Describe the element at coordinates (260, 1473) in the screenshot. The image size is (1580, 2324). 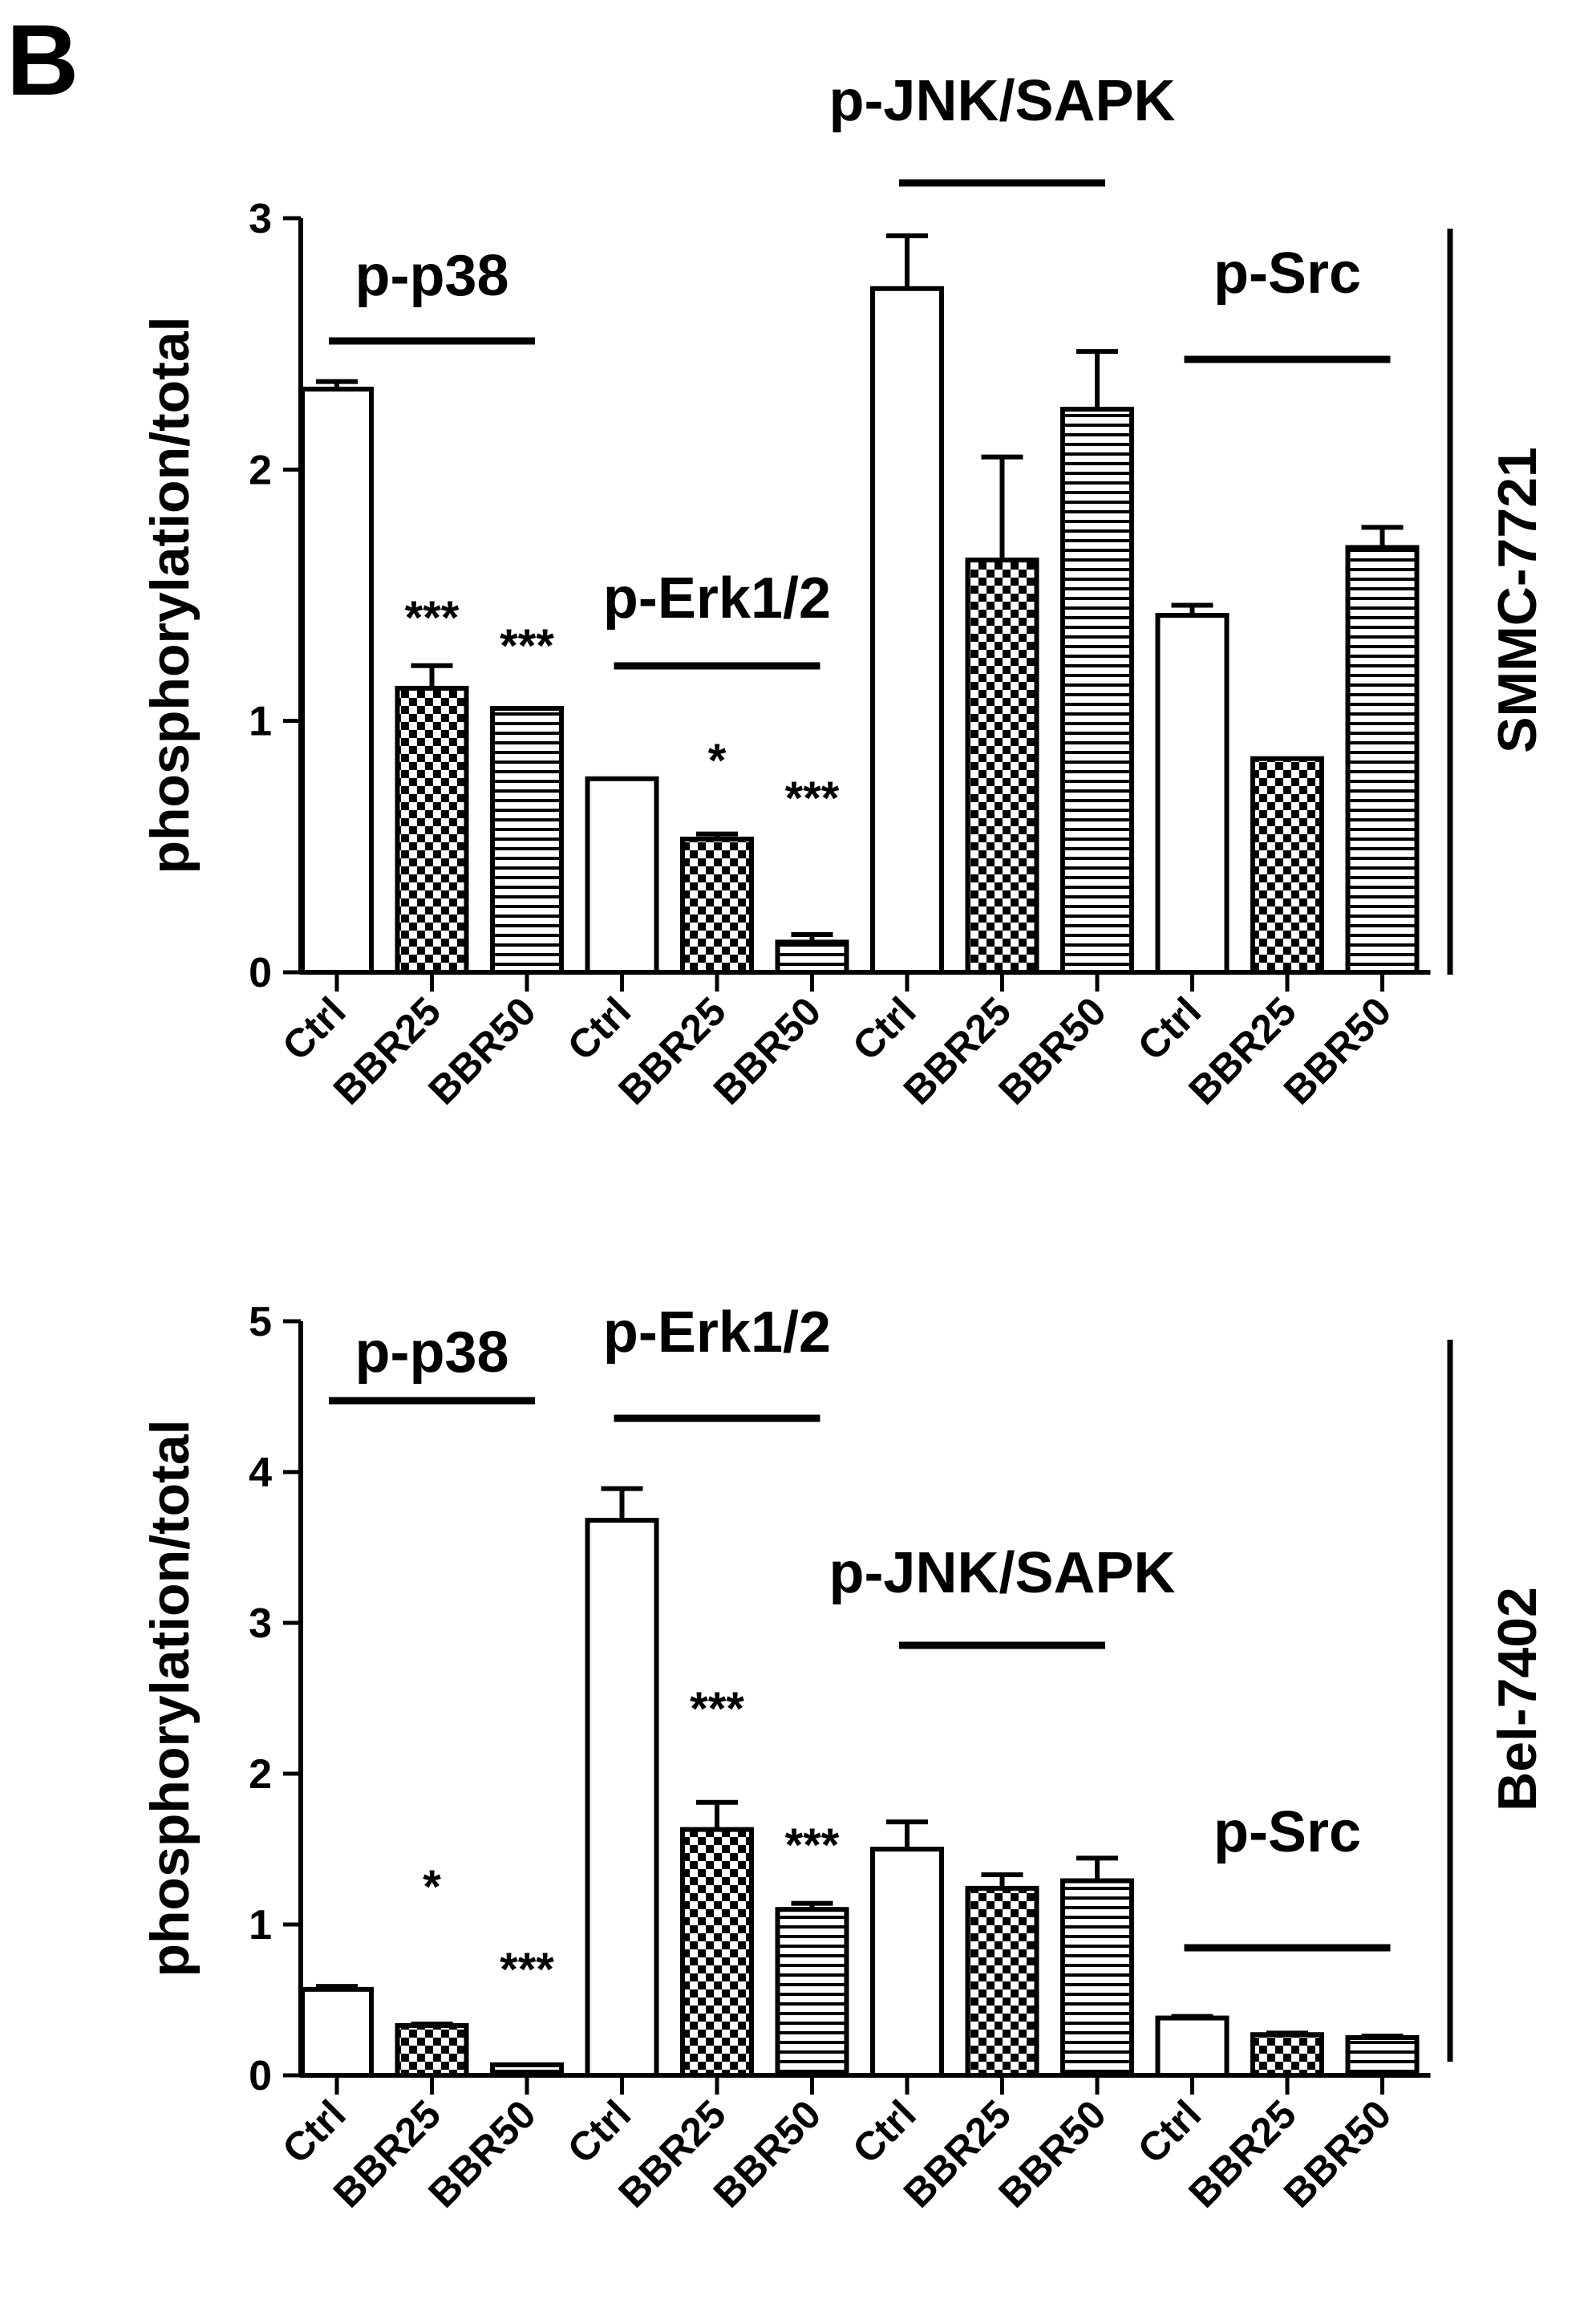
I see `y-tick-label: 4` at that location.